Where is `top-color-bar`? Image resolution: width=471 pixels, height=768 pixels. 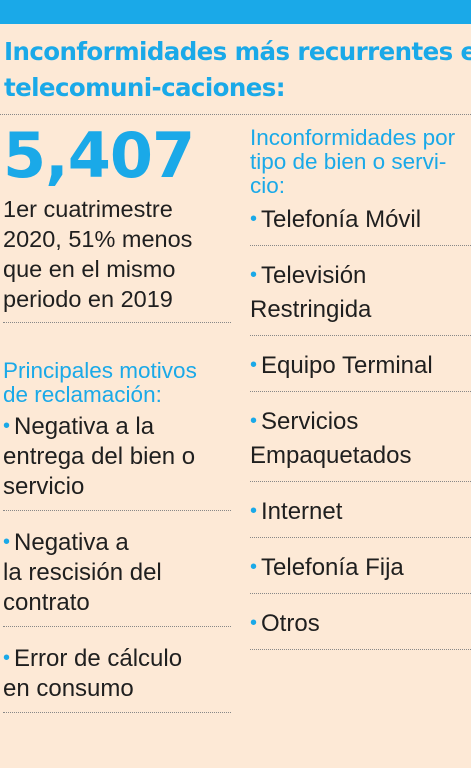 top-color-bar is located at coordinates (235, 12).